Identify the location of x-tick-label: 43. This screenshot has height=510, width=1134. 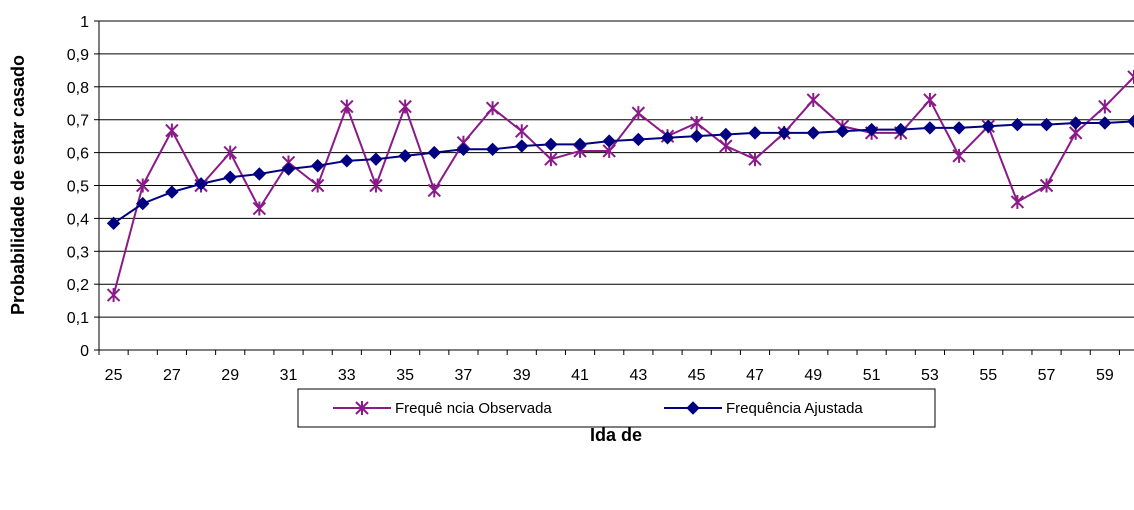
(638, 375).